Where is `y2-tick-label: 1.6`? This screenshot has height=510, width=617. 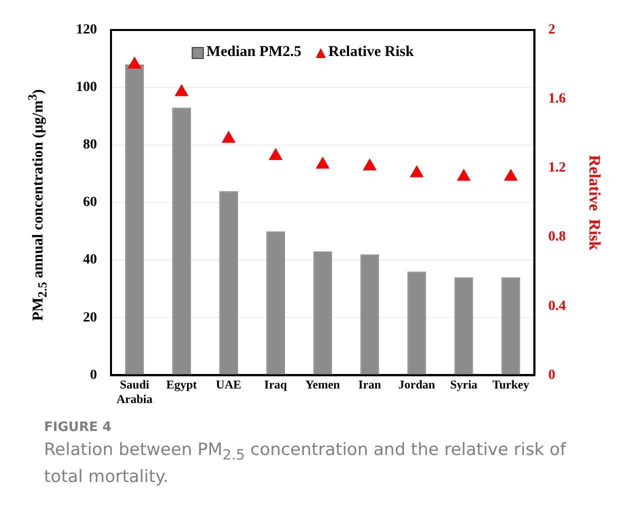 y2-tick-label: 1.6 is located at coordinates (557, 99).